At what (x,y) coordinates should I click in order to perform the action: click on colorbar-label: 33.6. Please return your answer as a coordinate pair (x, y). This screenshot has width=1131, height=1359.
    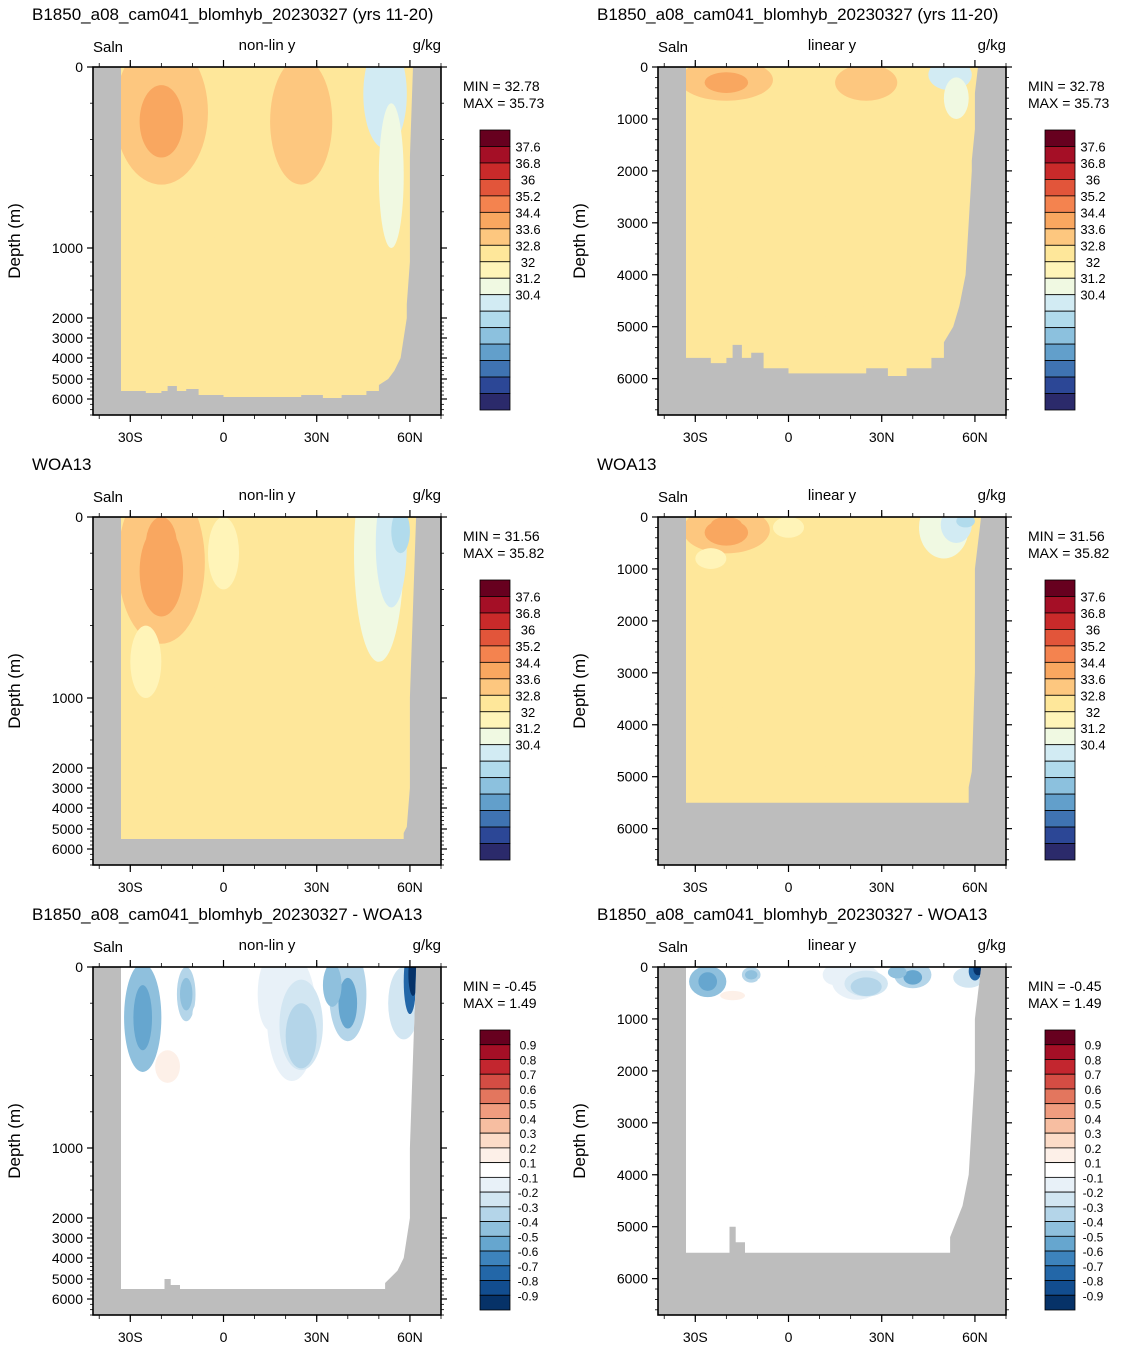
    Looking at the image, I should click on (527, 229).